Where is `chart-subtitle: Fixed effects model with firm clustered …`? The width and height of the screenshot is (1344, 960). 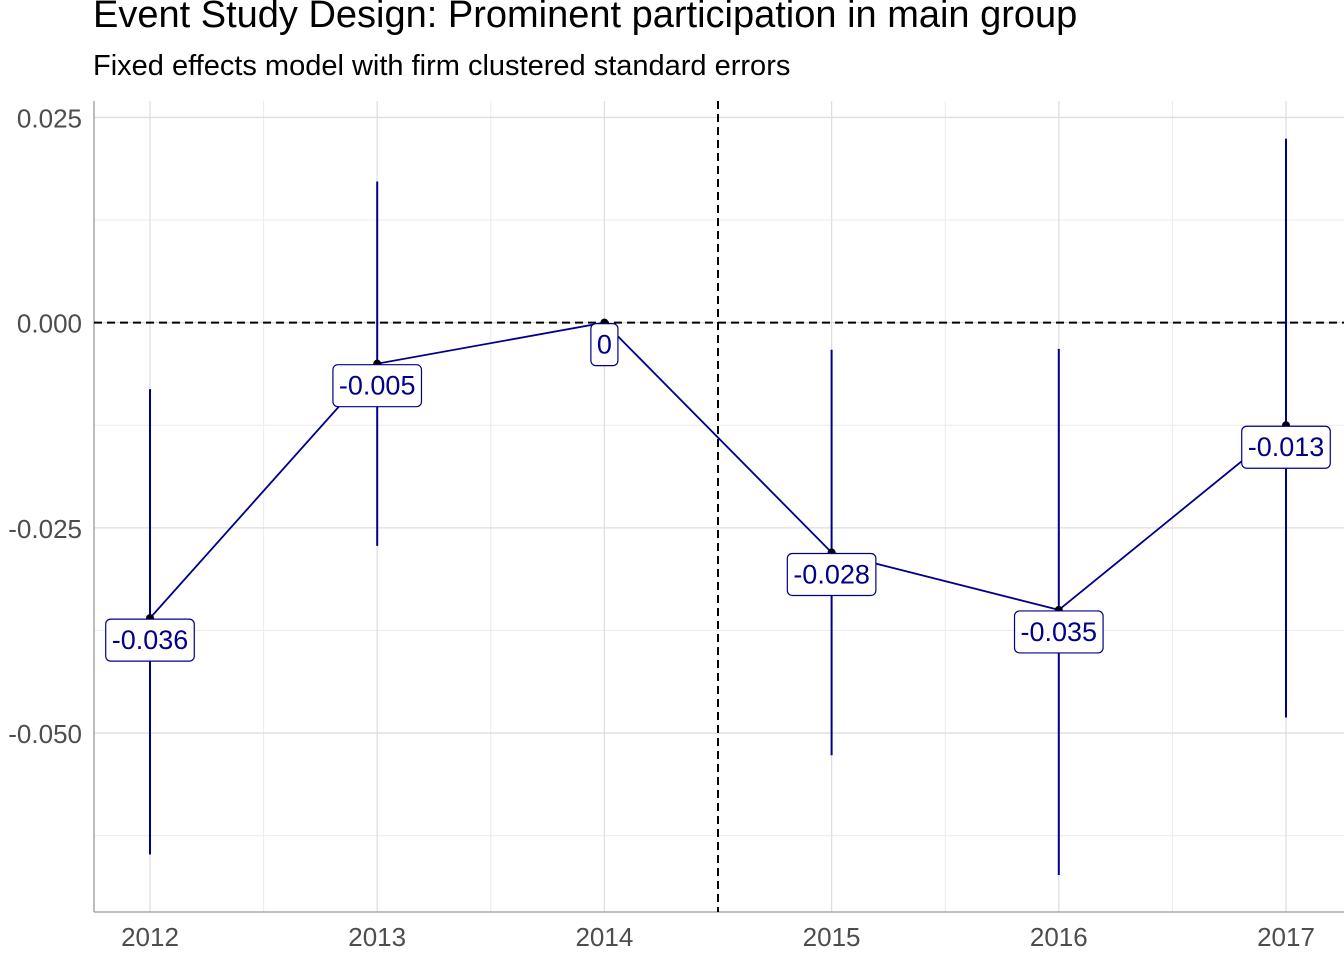
chart-subtitle: Fixed effects model with firm clustered … is located at coordinates (442, 66).